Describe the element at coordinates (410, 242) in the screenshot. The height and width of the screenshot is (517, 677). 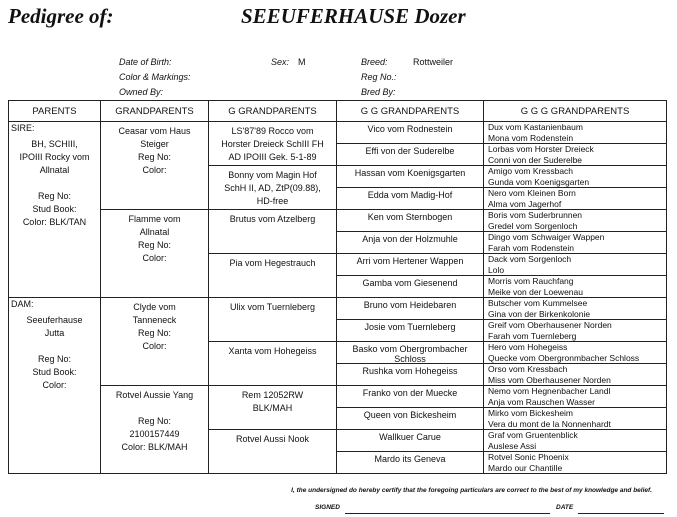
I see `gg-grandparent-cell: Anja von der Holzmuhle` at that location.